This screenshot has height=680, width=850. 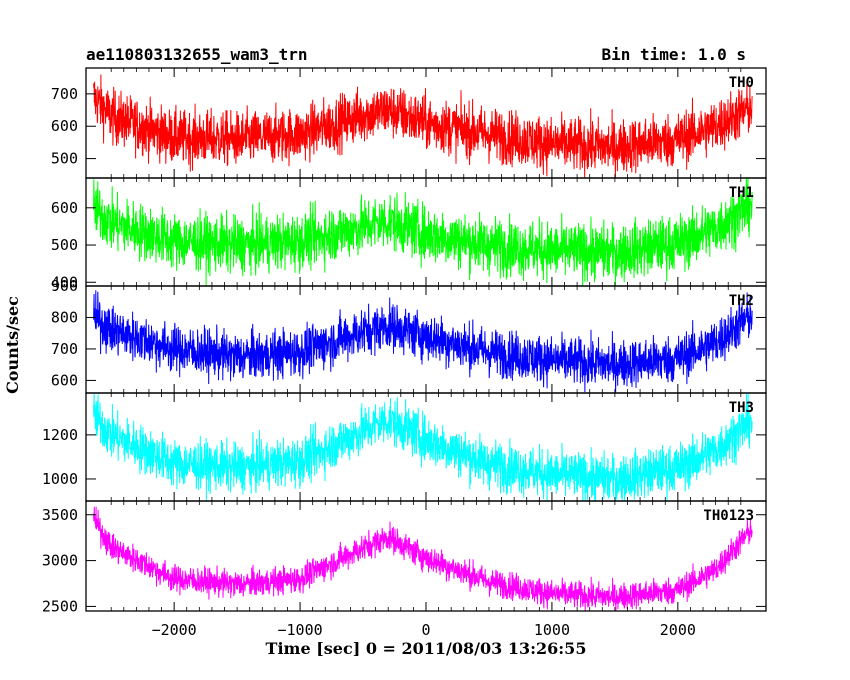 What do you see at coordinates (741, 408) in the screenshot?
I see `panel-label-th3: TH3` at bounding box center [741, 408].